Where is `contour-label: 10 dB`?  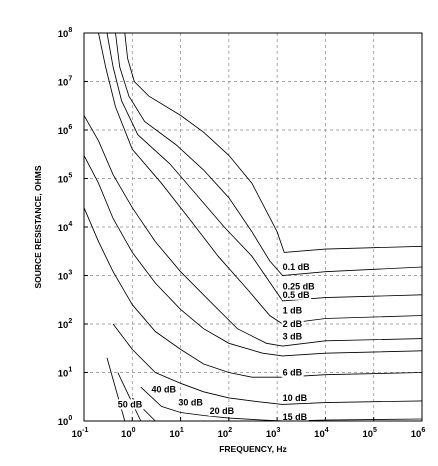 contour-label: 10 dB is located at coordinates (295, 398).